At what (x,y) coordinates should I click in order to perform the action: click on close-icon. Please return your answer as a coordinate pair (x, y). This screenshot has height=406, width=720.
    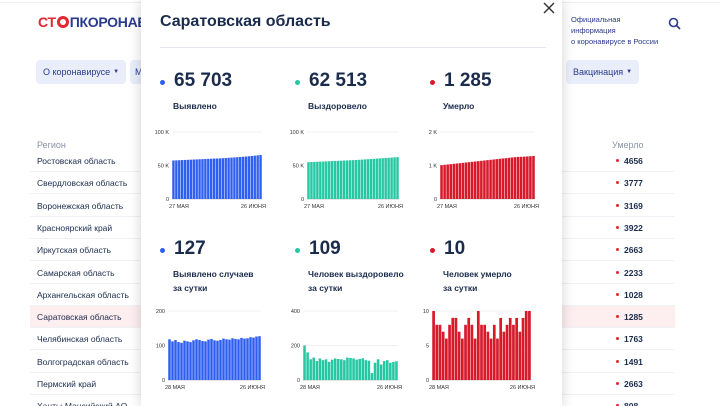
    Looking at the image, I should click on (549, 8).